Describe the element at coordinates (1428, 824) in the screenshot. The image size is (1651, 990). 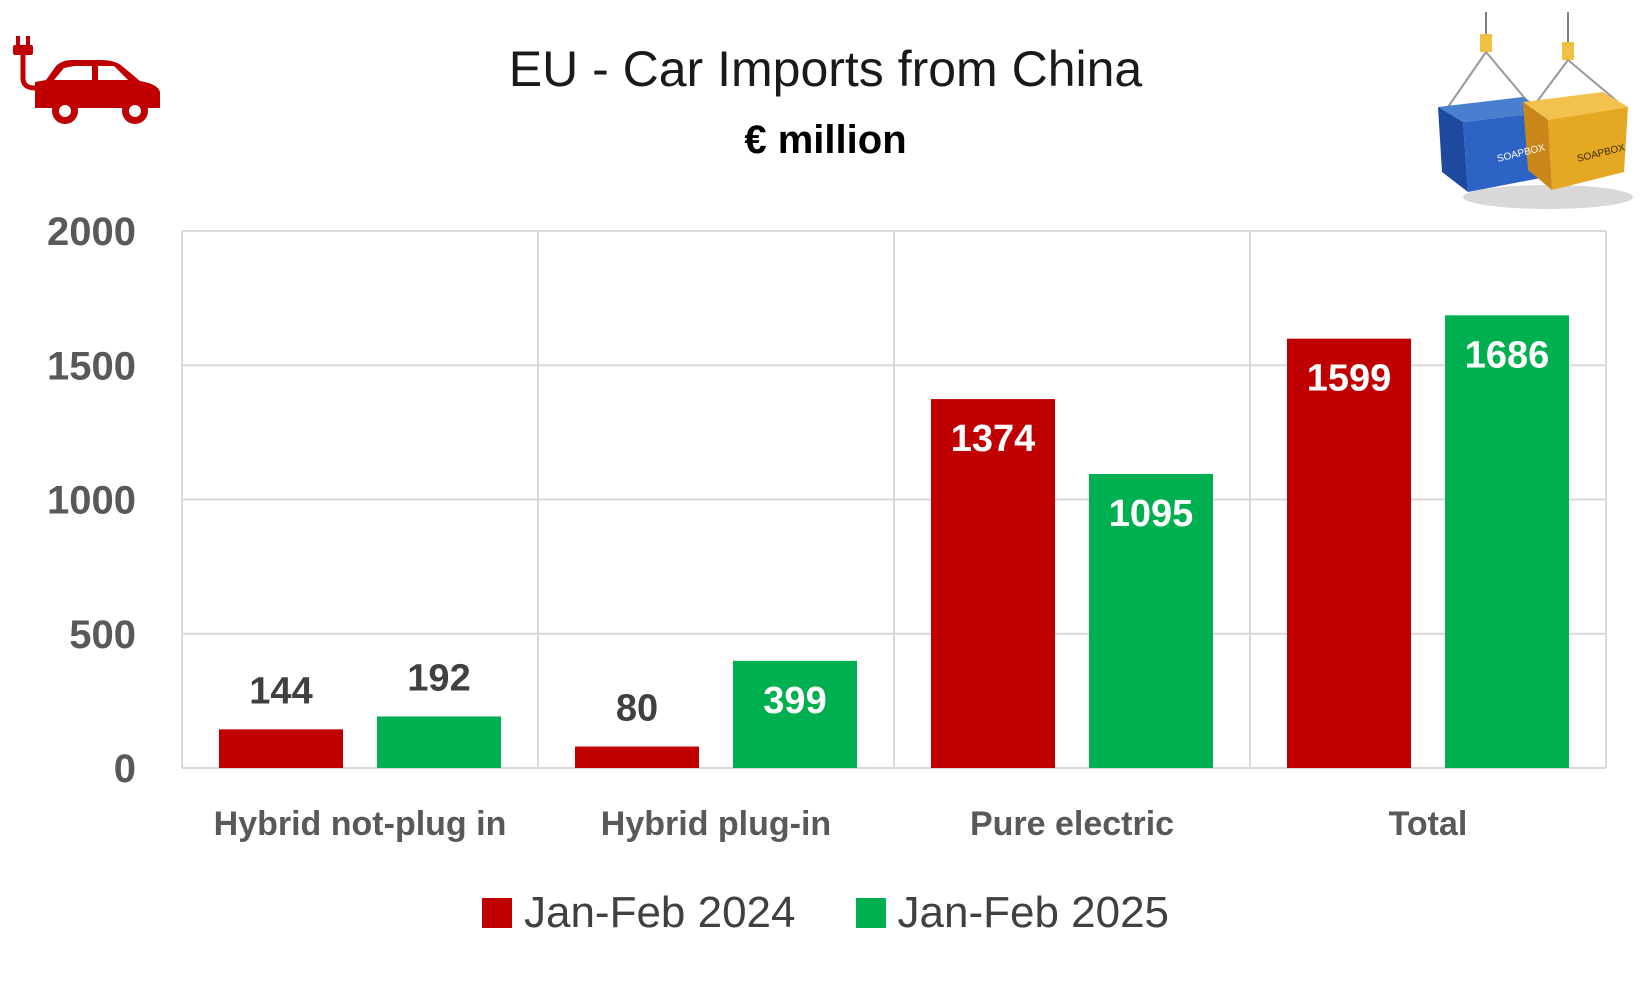
I see `x-tick-label: Total` at that location.